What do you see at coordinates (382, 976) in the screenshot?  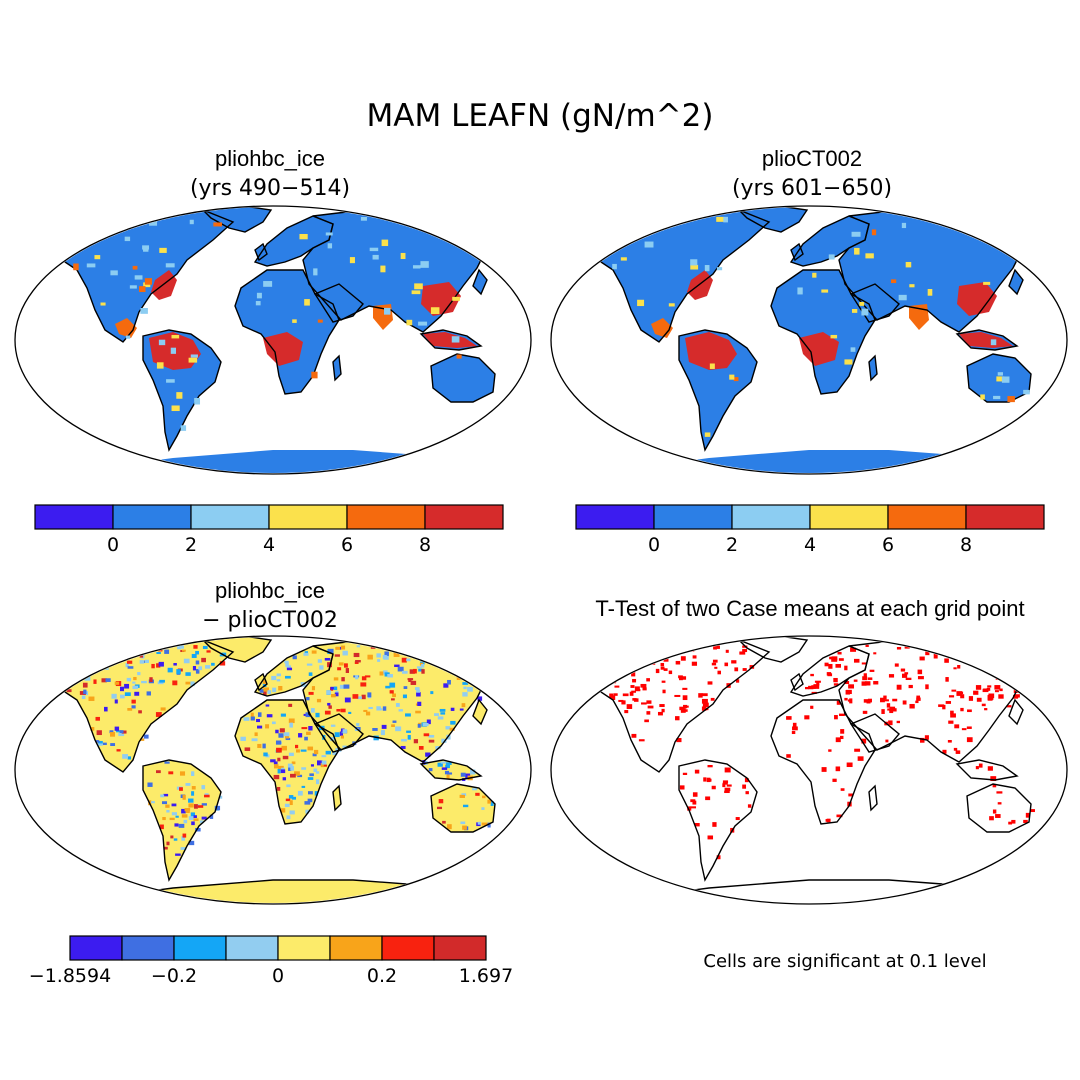 I see `colorbar-tick-label: 0.2` at bounding box center [382, 976].